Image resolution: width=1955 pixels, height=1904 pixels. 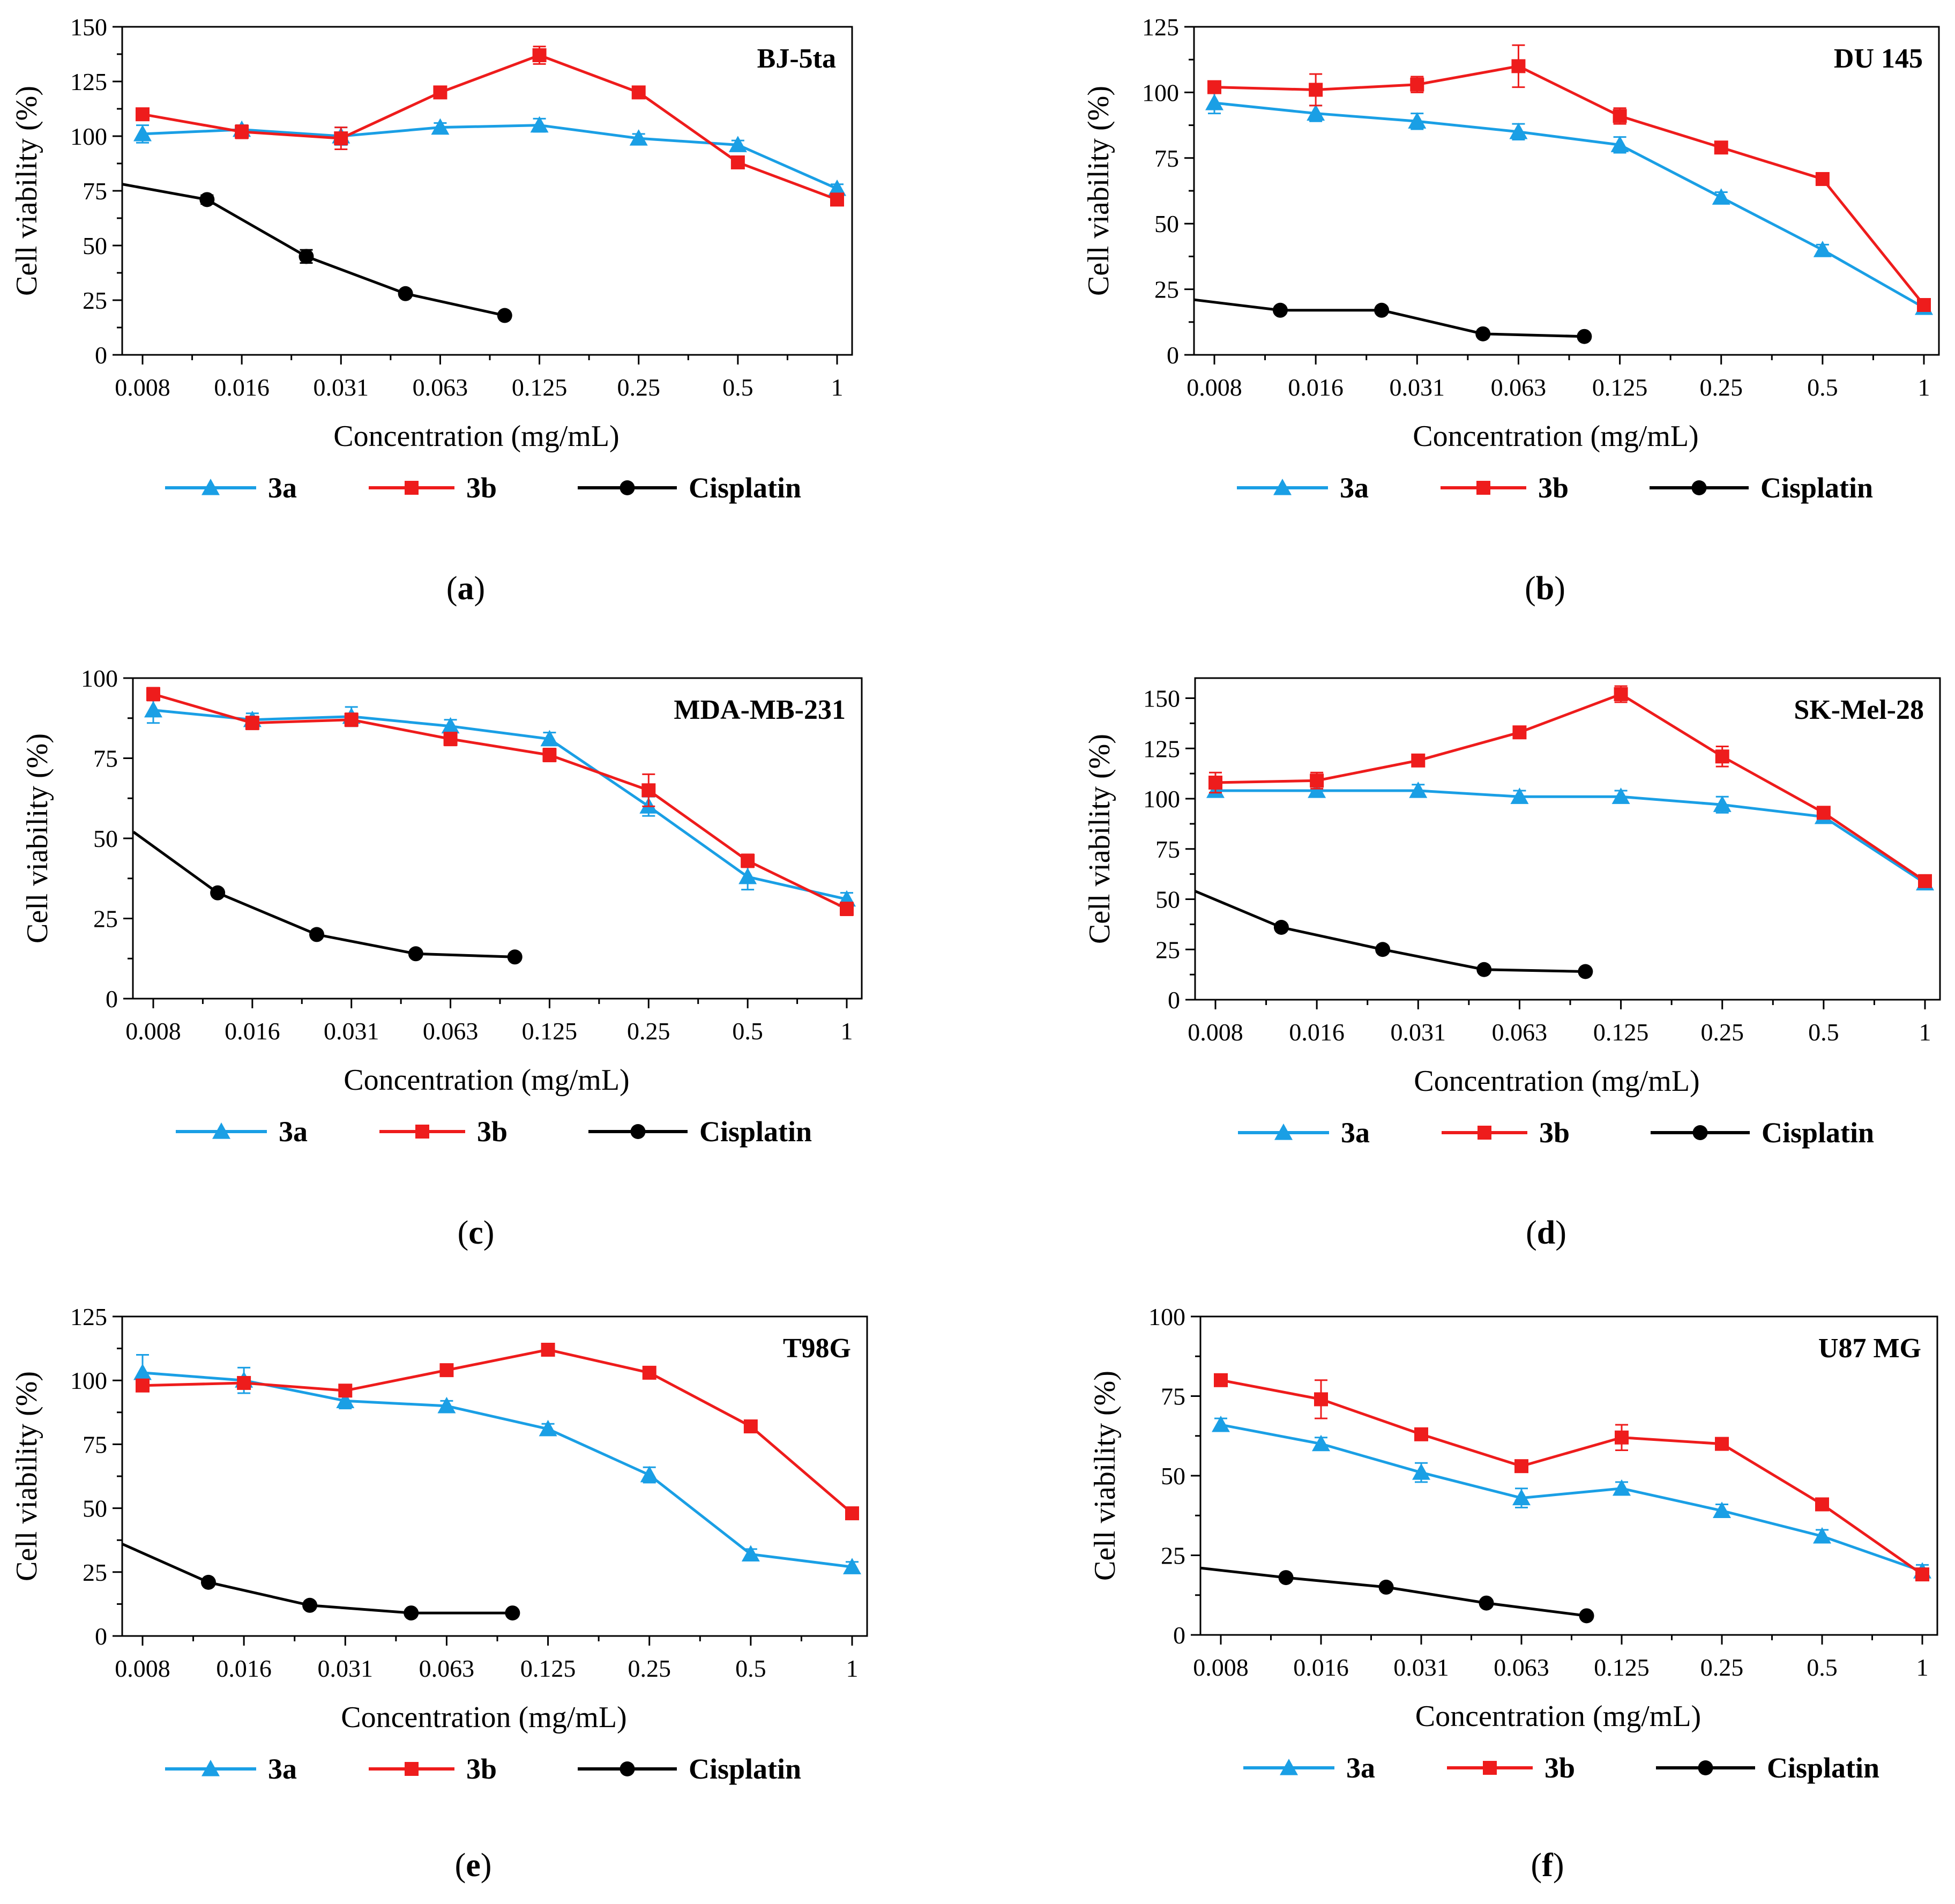 I want to click on x-tick-label: 0.016, so click(x=1317, y=1032).